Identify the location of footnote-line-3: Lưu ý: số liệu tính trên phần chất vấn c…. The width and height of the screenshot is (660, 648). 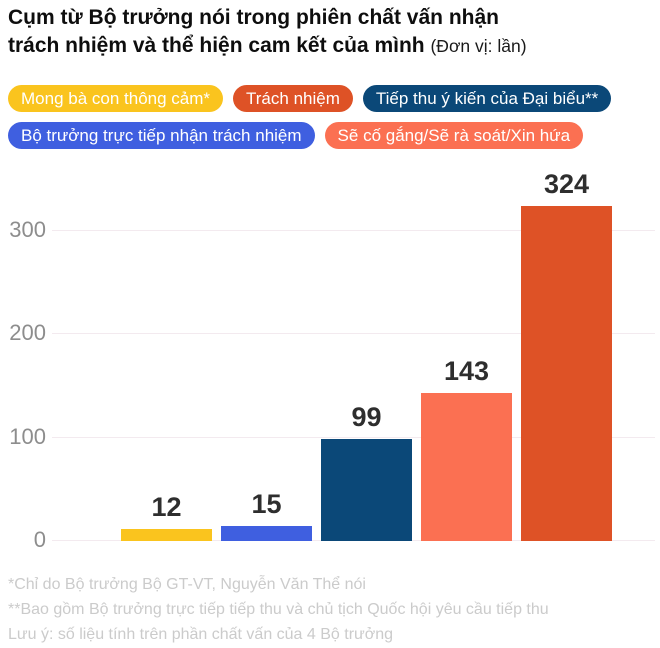
(201, 634).